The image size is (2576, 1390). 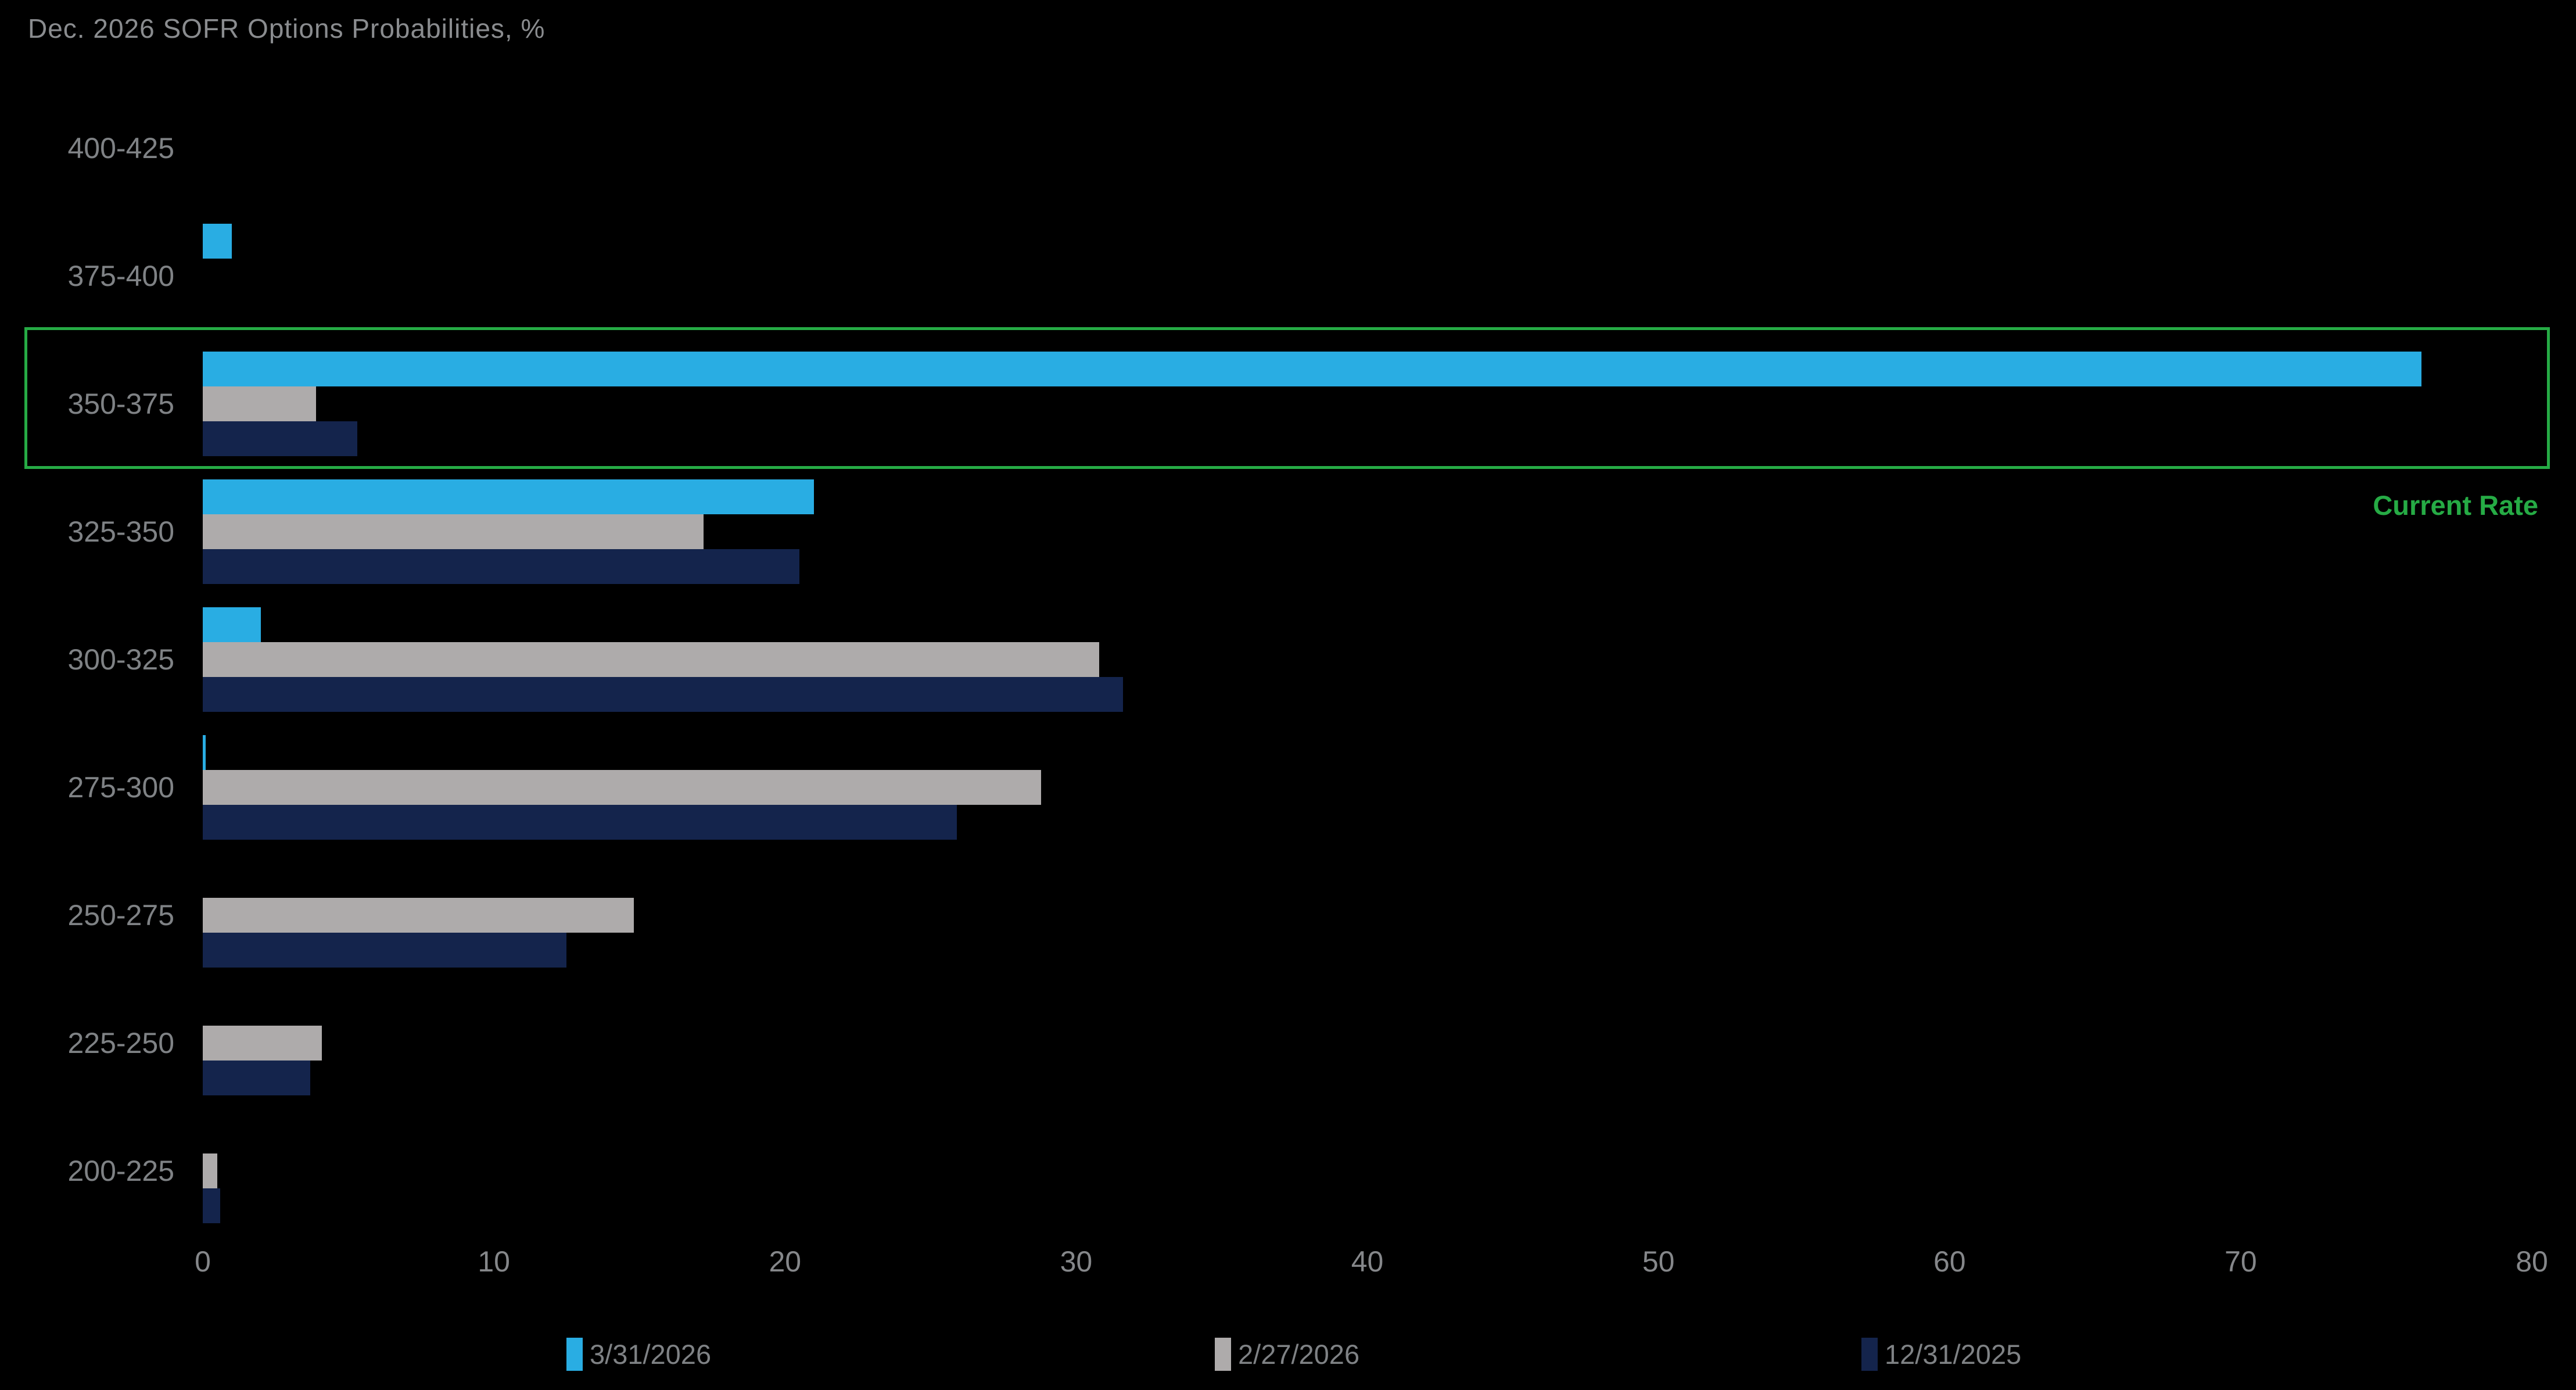 I want to click on legend-item: 3/31/2026, so click(x=638, y=1354).